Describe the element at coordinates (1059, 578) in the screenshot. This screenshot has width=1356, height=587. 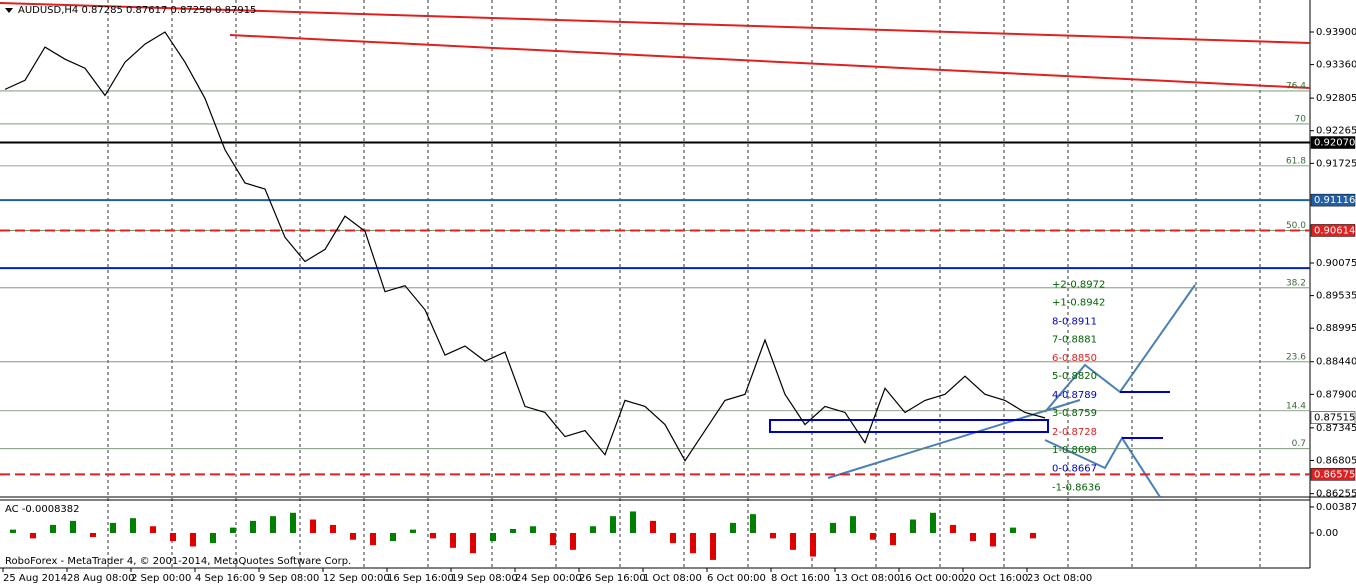
I see `x-tick-label: 23 Oct 08:00` at that location.